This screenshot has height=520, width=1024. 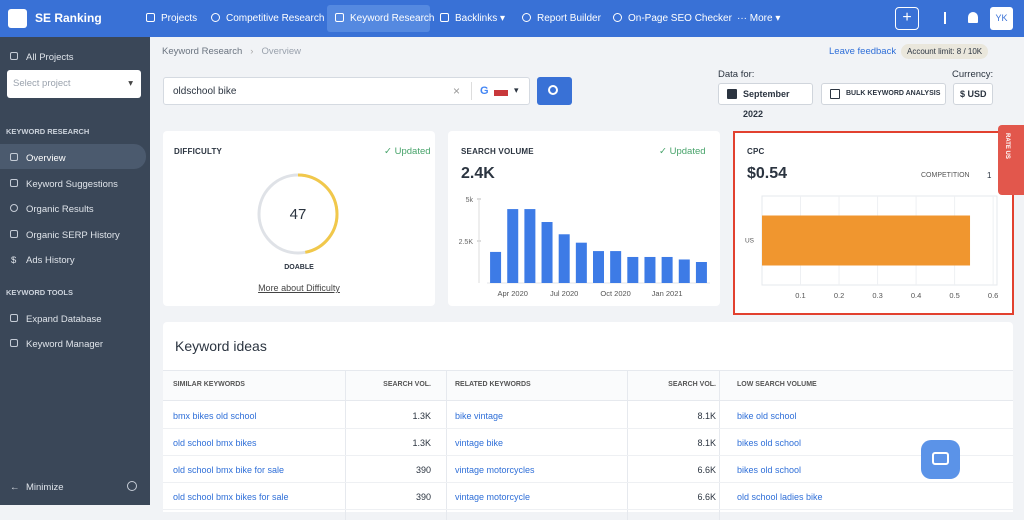 What do you see at coordinates (202, 51) in the screenshot?
I see `breadcrumb-link: Keyword Research` at bounding box center [202, 51].